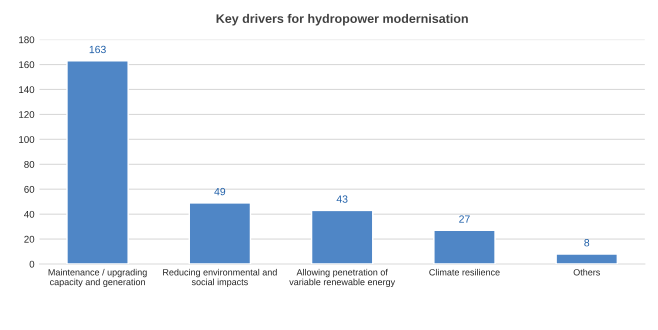 This screenshot has height=330, width=658. I want to click on y-tick-label: 80, so click(29, 164).